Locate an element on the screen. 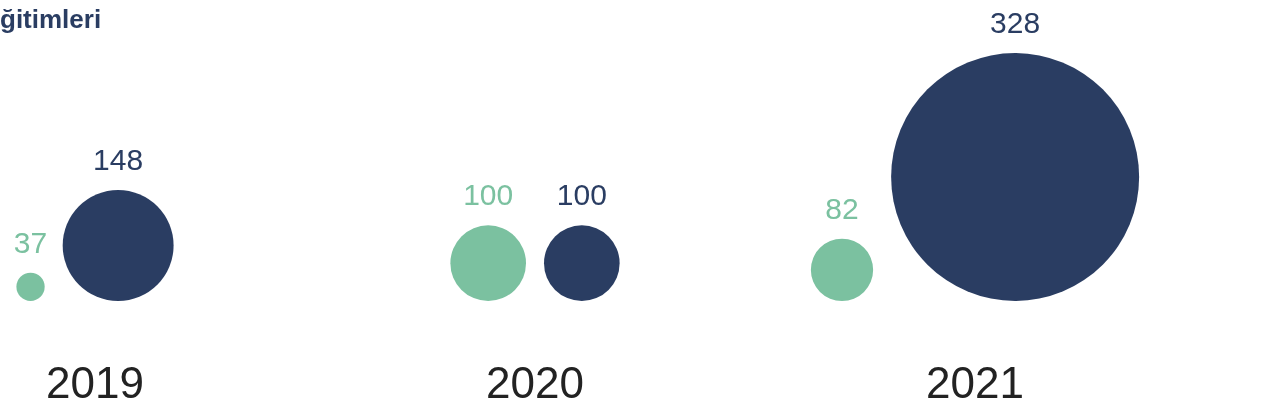 The image size is (1287, 410). data-label: 148 is located at coordinates (118, 160).